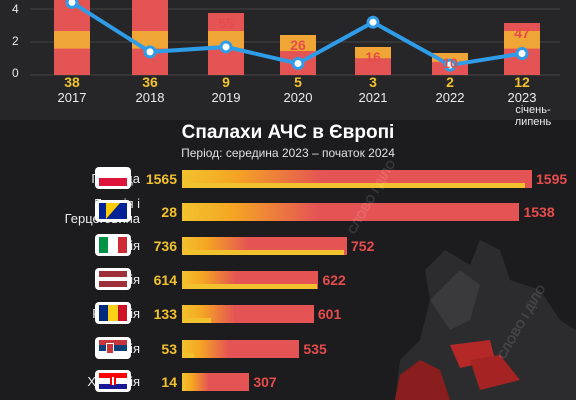 This screenshot has height=400, width=576. I want to click on y-tick-0: 0, so click(15, 73).